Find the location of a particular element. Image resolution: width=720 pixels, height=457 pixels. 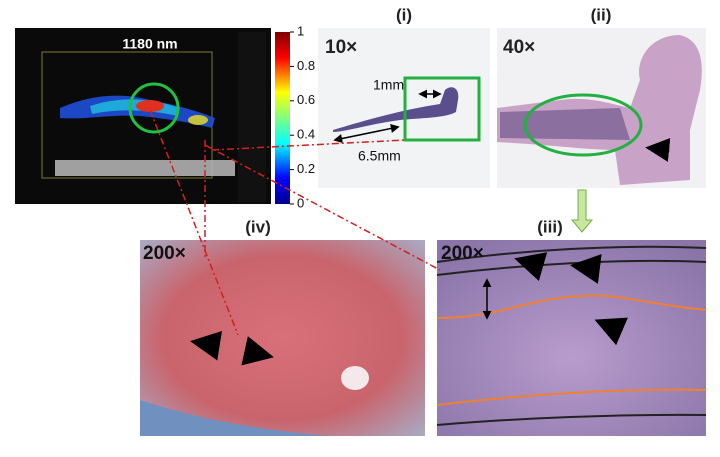

annotation: 1mm is located at coordinates (388, 85).